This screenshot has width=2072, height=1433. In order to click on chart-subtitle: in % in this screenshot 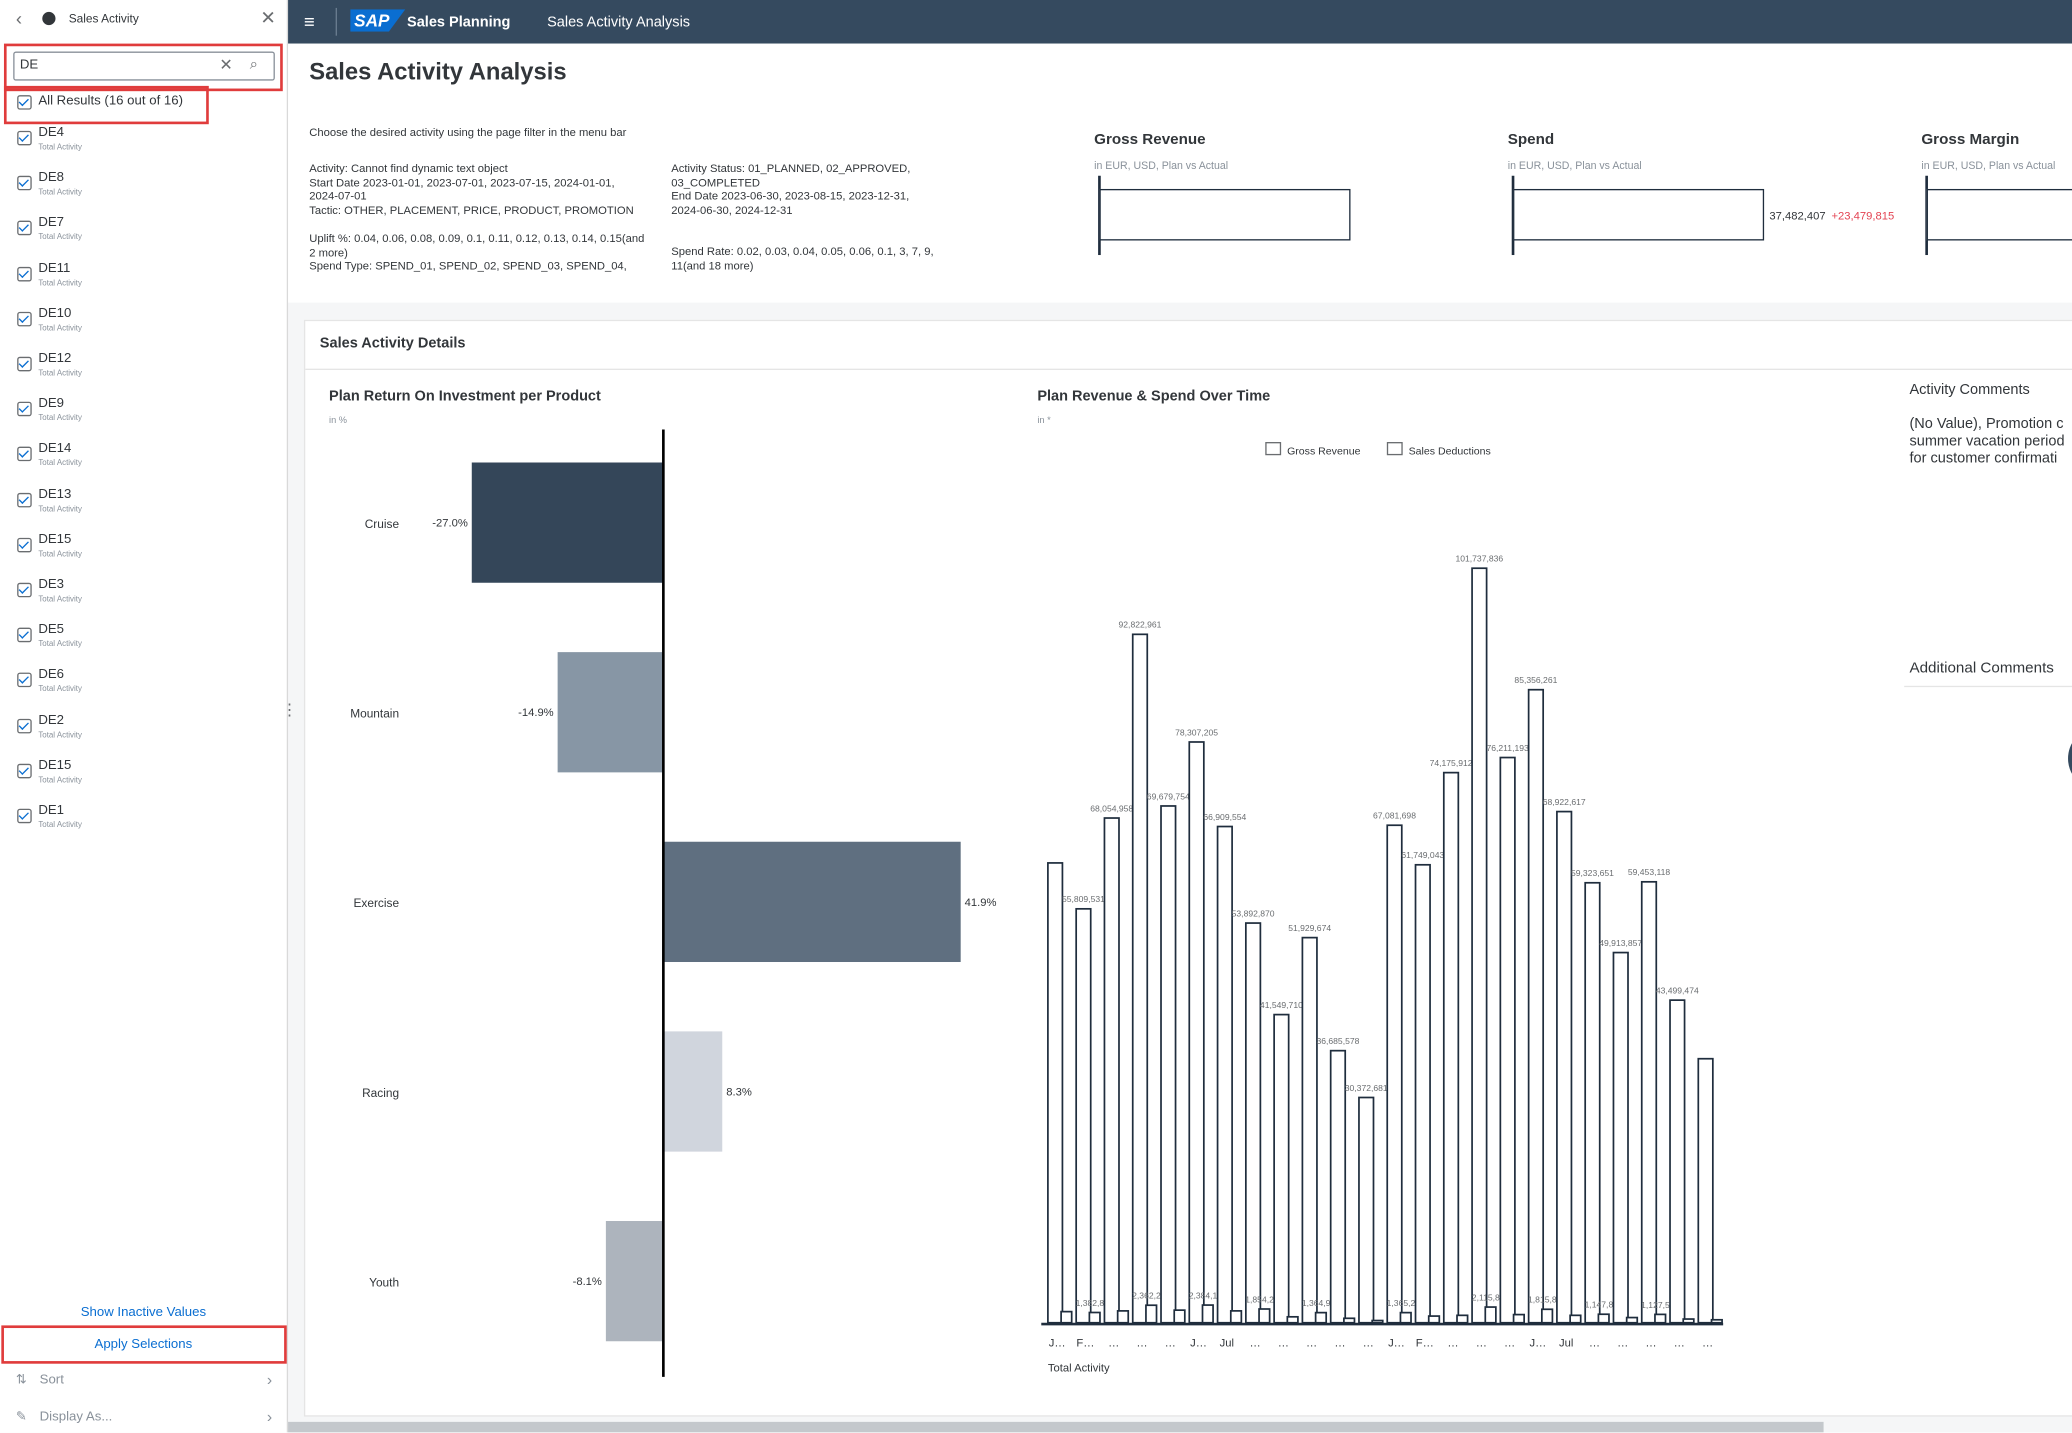, I will do `click(338, 420)`.